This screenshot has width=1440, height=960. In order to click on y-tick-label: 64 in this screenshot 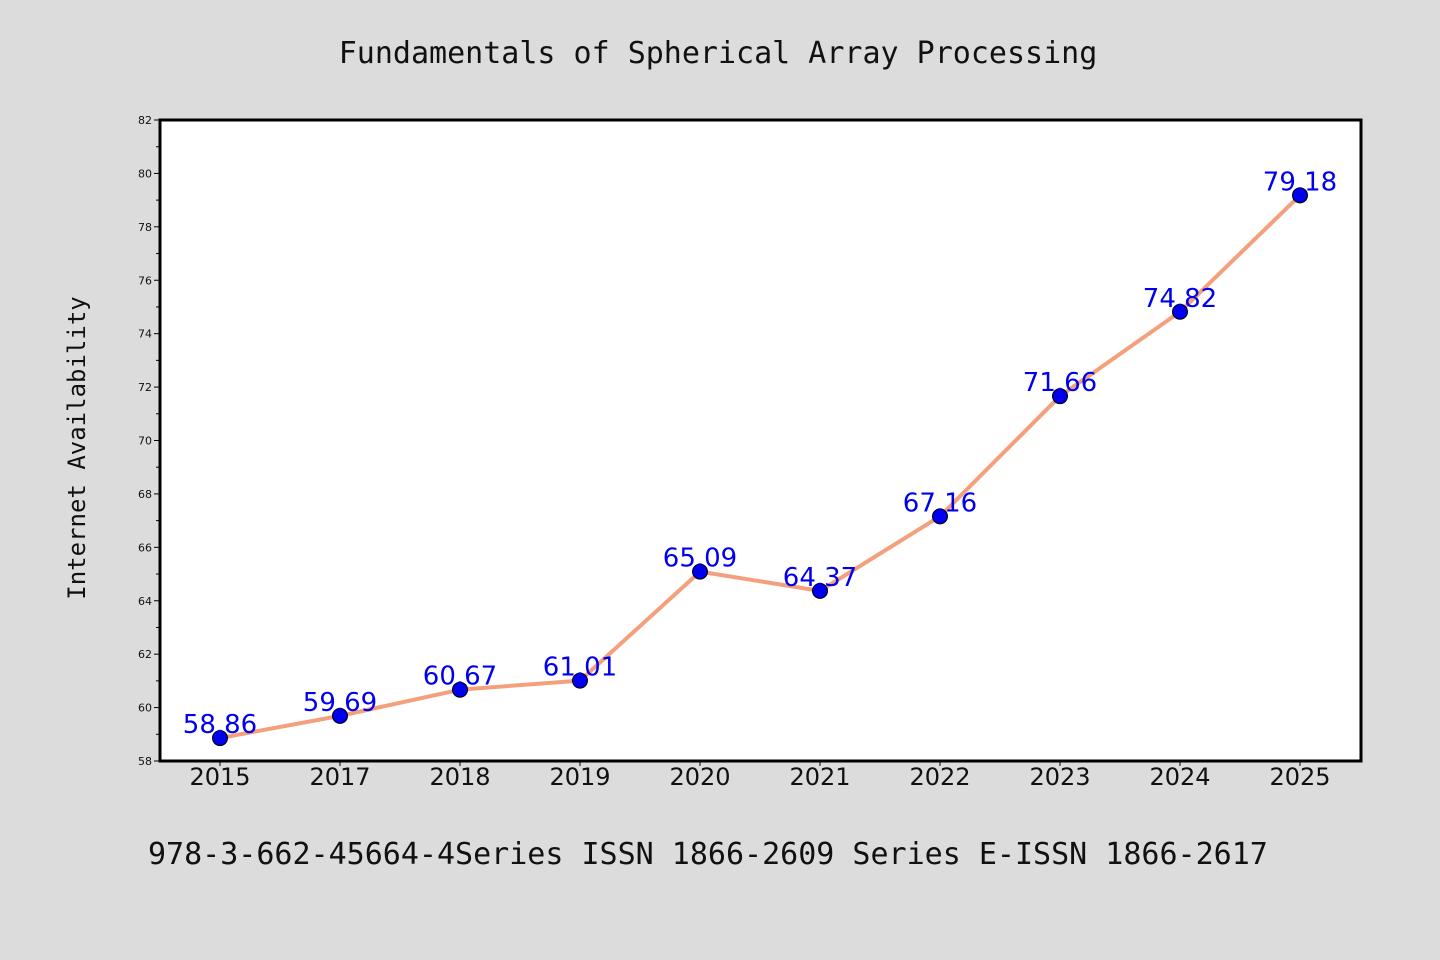, I will do `click(145, 601)`.